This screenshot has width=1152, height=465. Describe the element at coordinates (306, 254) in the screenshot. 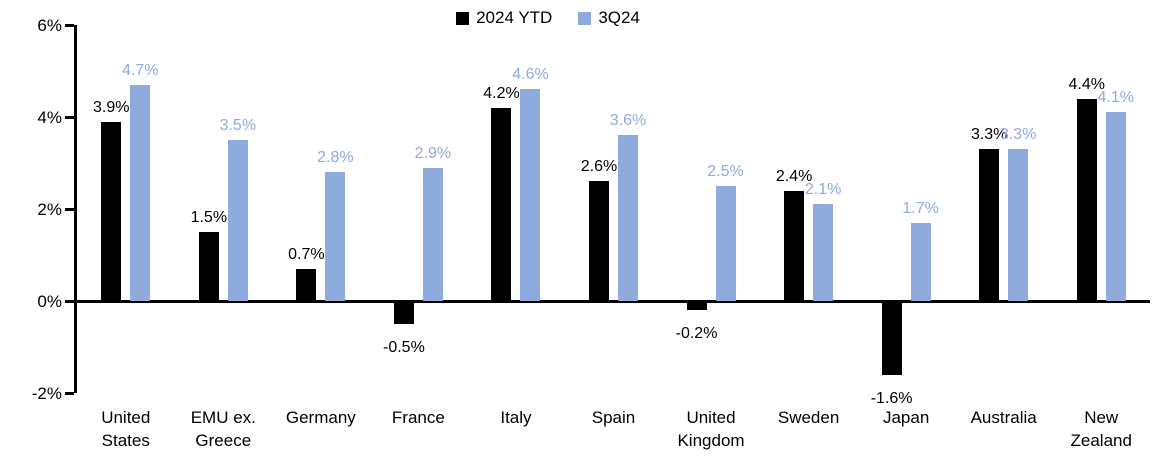

I see `value-label: 0.7%` at that location.